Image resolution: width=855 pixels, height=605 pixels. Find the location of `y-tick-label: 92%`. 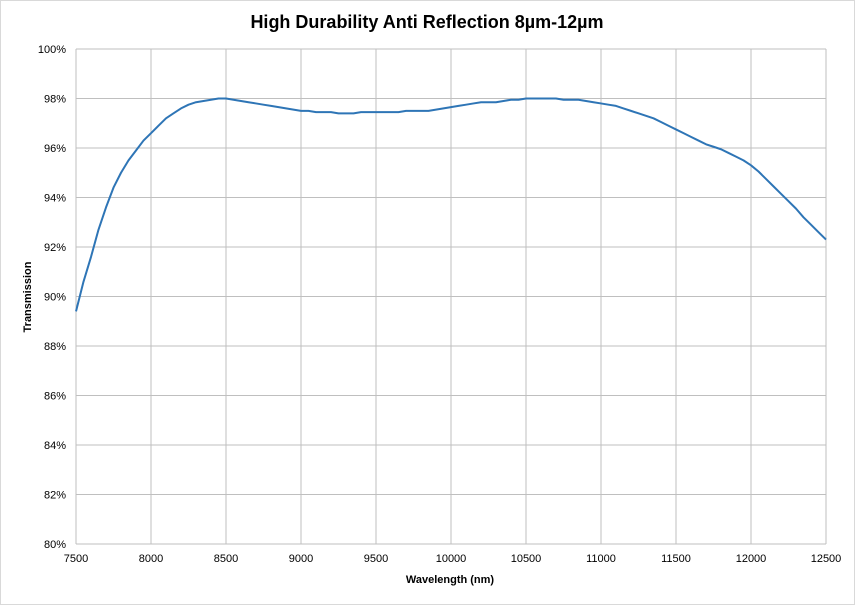

y-tick-label: 92% is located at coordinates (55, 248).